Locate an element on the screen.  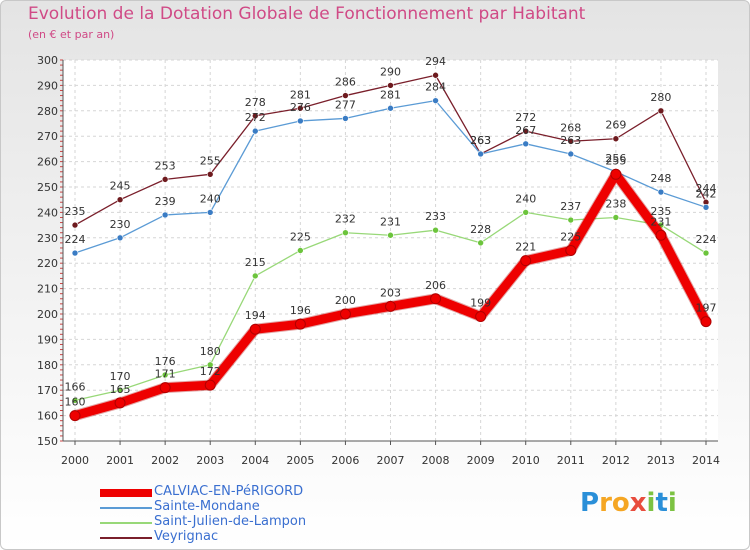
data-label: 160 is located at coordinates (75, 402).